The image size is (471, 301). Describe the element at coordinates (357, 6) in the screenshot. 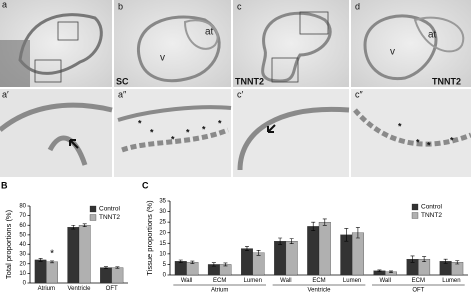

I see `panel-label: d` at that location.